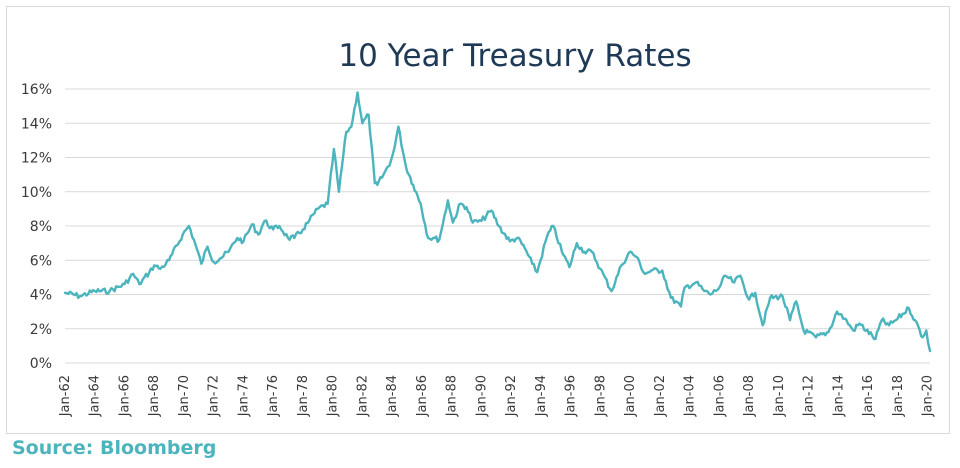 Image resolution: width=960 pixels, height=468 pixels. I want to click on x-tick-label: Jan-72, so click(214, 396).